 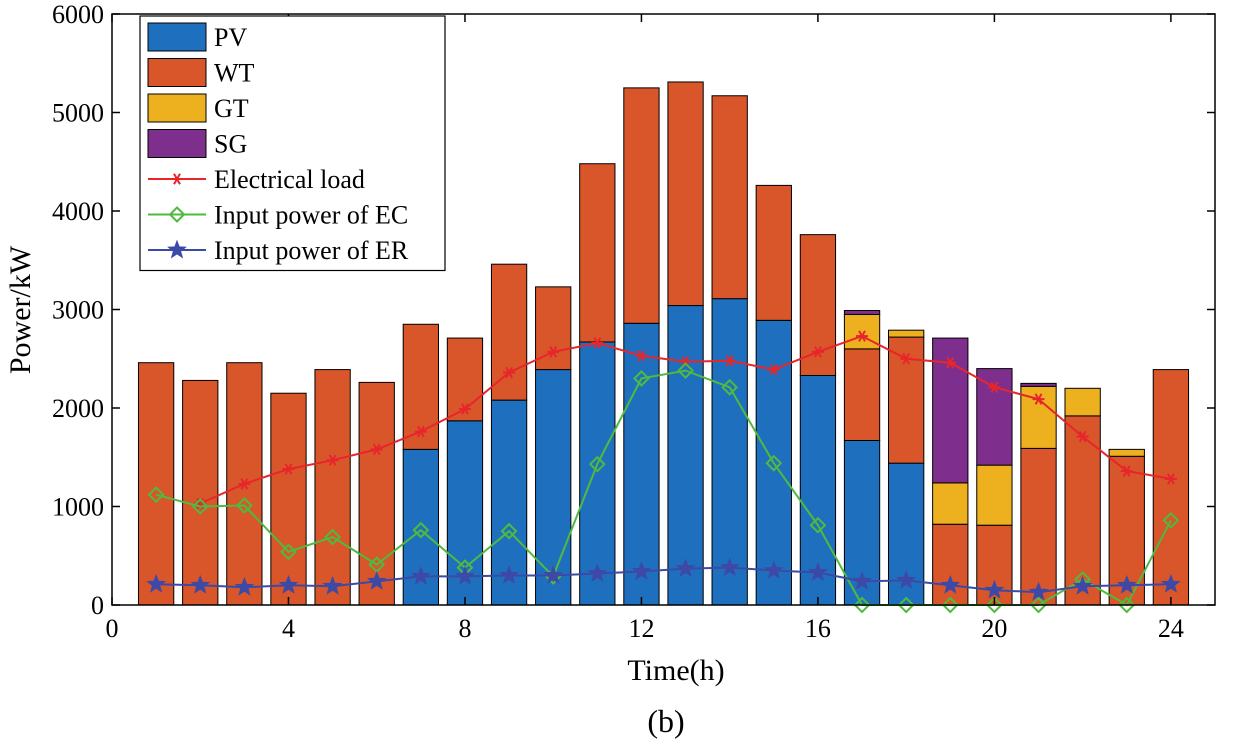 What do you see at coordinates (665, 721) in the screenshot?
I see `subfigure-caption: (b)` at bounding box center [665, 721].